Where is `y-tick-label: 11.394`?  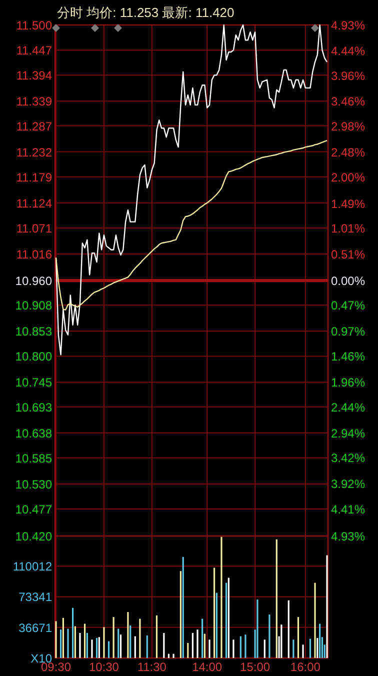 y-tick-label: 11.394 is located at coordinates (34, 75).